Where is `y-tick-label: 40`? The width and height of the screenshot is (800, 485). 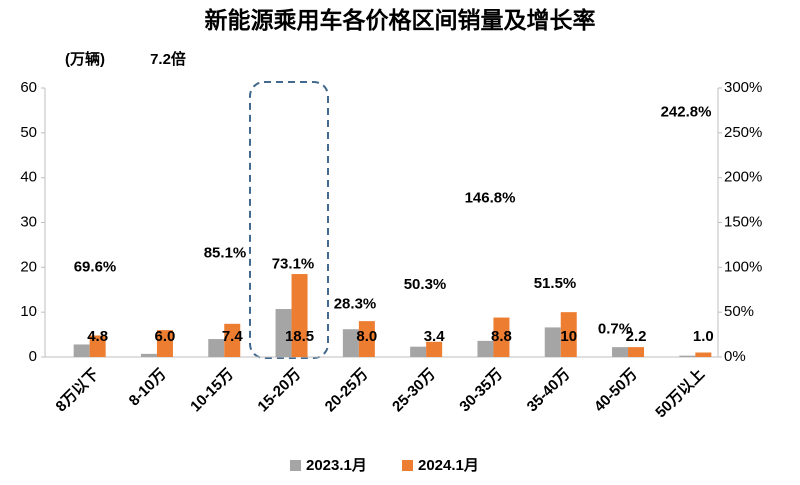
y-tick-label: 40 is located at coordinates (28, 177).